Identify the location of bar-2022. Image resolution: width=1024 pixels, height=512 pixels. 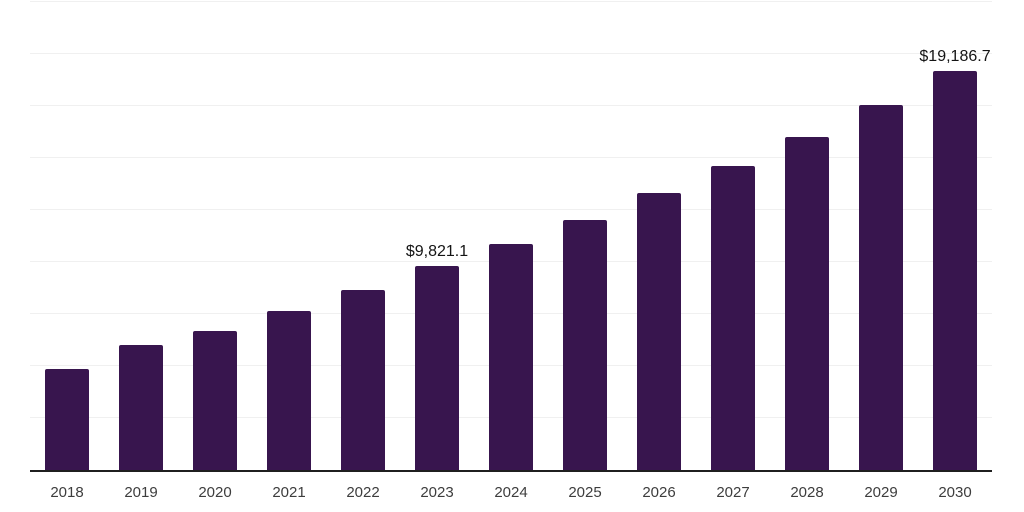
(363, 379).